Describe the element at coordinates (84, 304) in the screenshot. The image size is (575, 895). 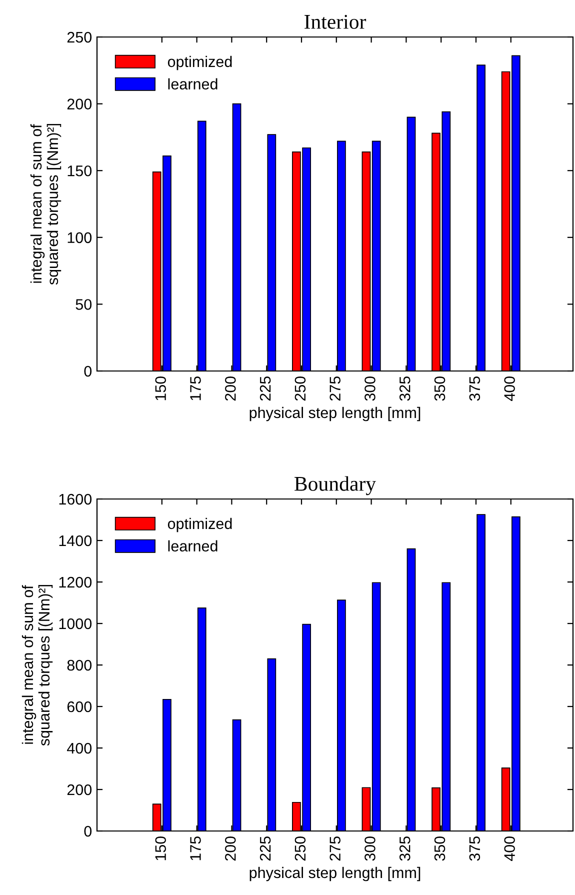
I see `y-tick-label: 50` at that location.